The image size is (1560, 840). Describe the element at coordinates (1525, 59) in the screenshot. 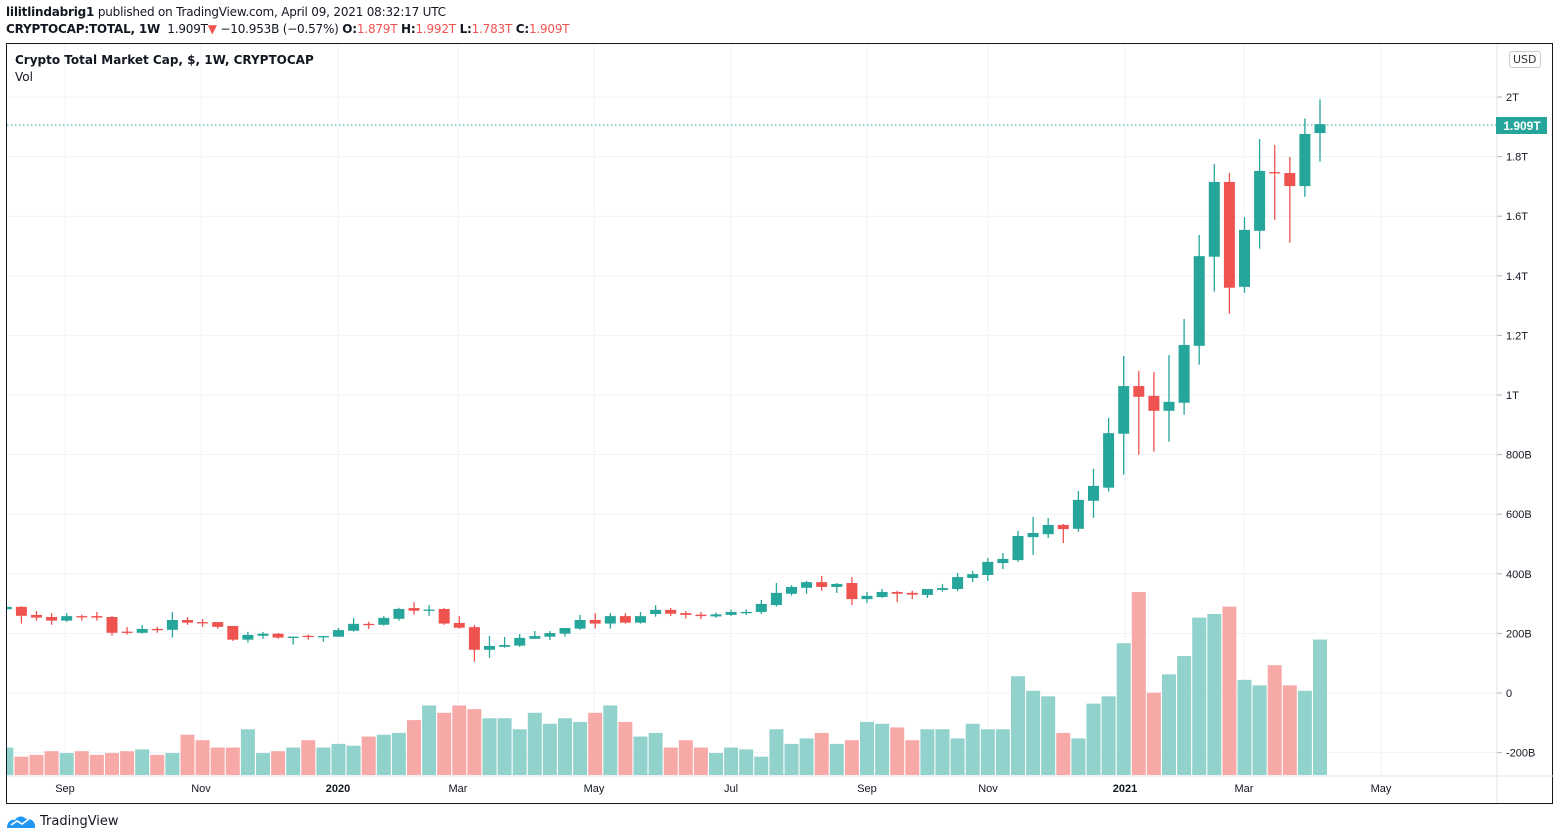

I see `currency-button: USD` at that location.